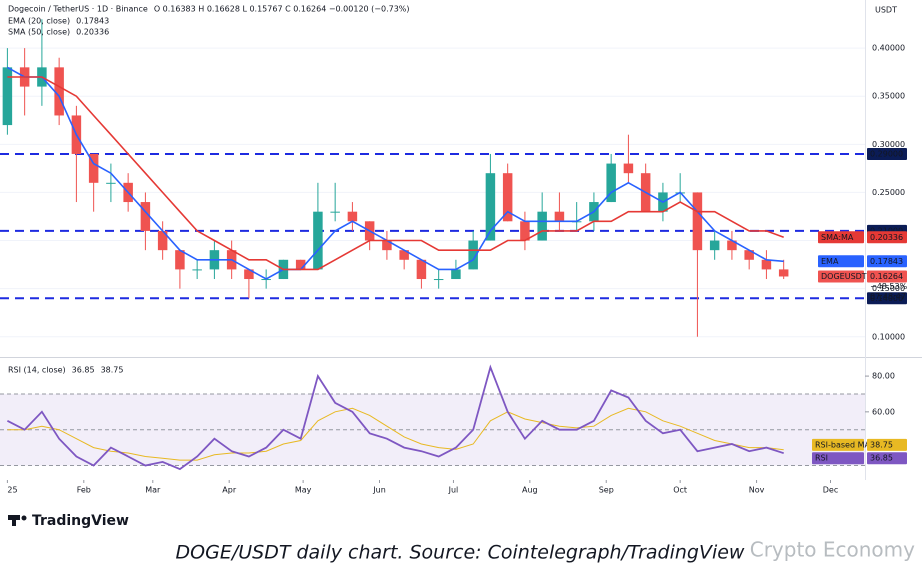 Image resolution: width=922 pixels, height=576 pixels. What do you see at coordinates (837, 237) in the screenshot?
I see `axis-label: SMA:MA` at bounding box center [837, 237].